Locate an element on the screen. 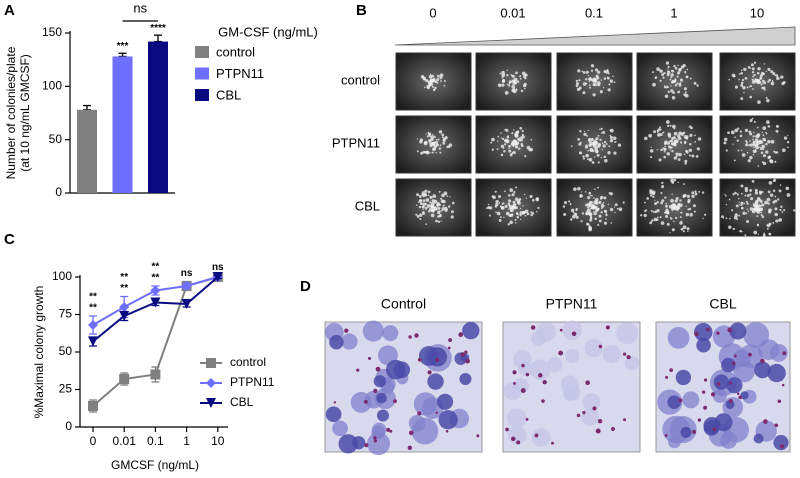 Image resolution: width=800 pixels, height=478 pixels. bracket-label: ns is located at coordinates (140, 7).